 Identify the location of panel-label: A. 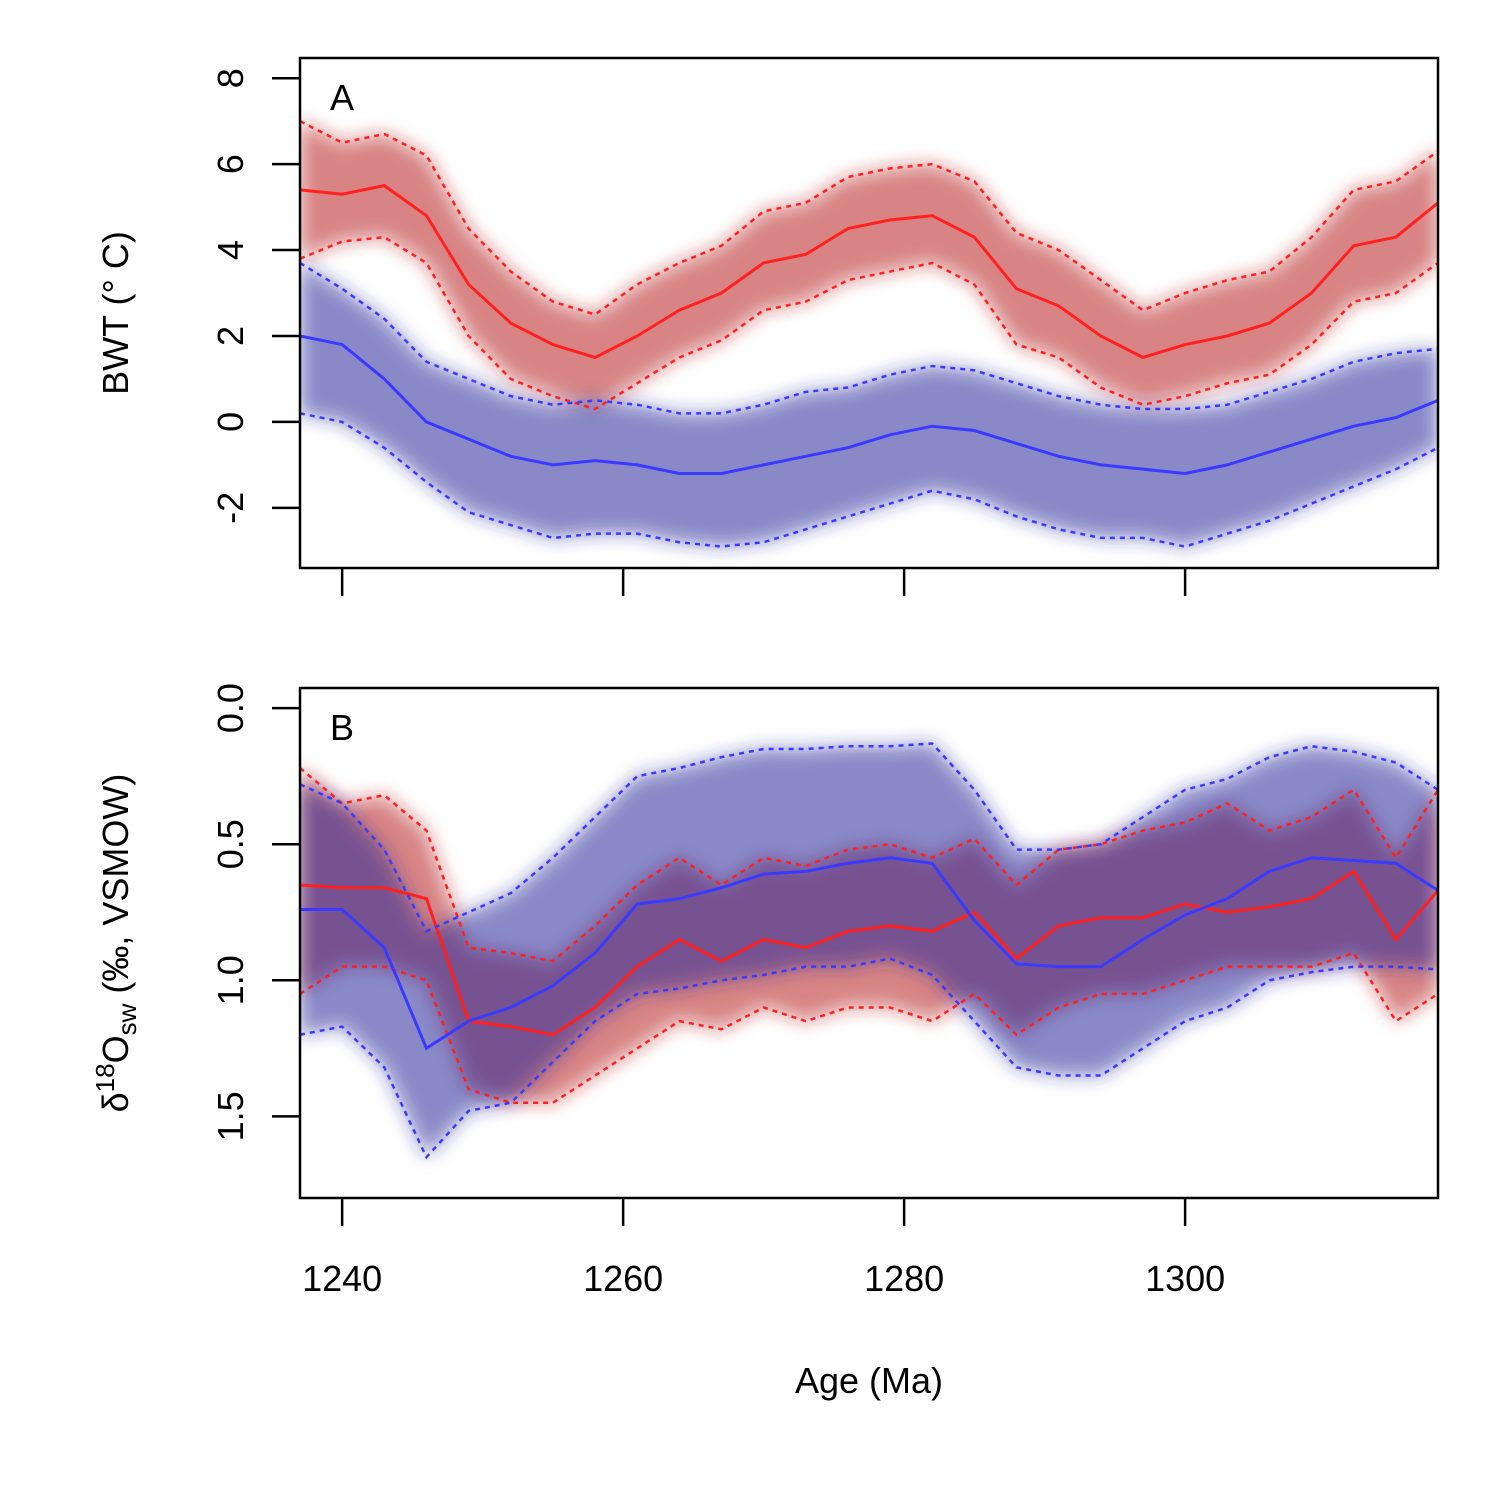
(342, 97).